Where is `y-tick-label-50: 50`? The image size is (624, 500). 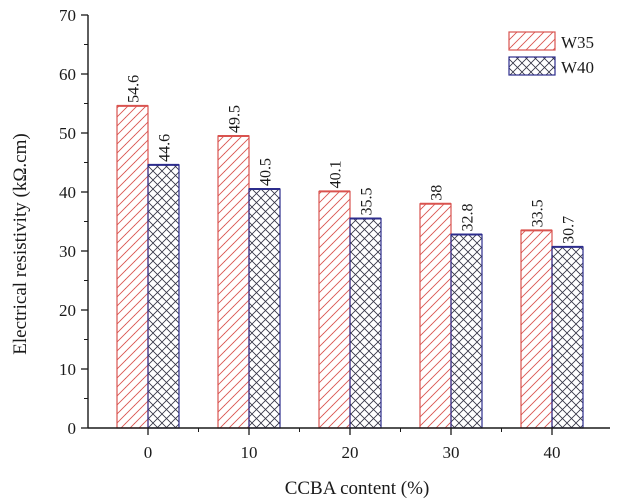
y-tick-label-50: 50 is located at coordinates (67, 133).